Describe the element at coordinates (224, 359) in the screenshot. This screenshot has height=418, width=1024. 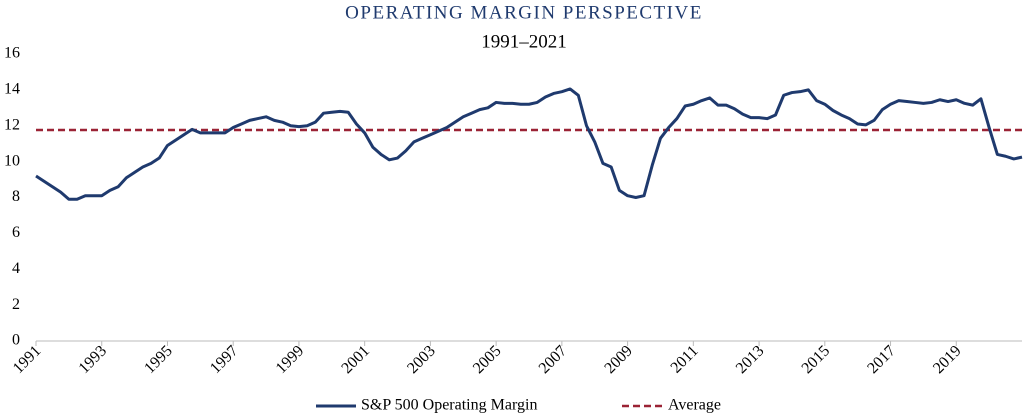
I see `x-tick-label: 1997` at that location.